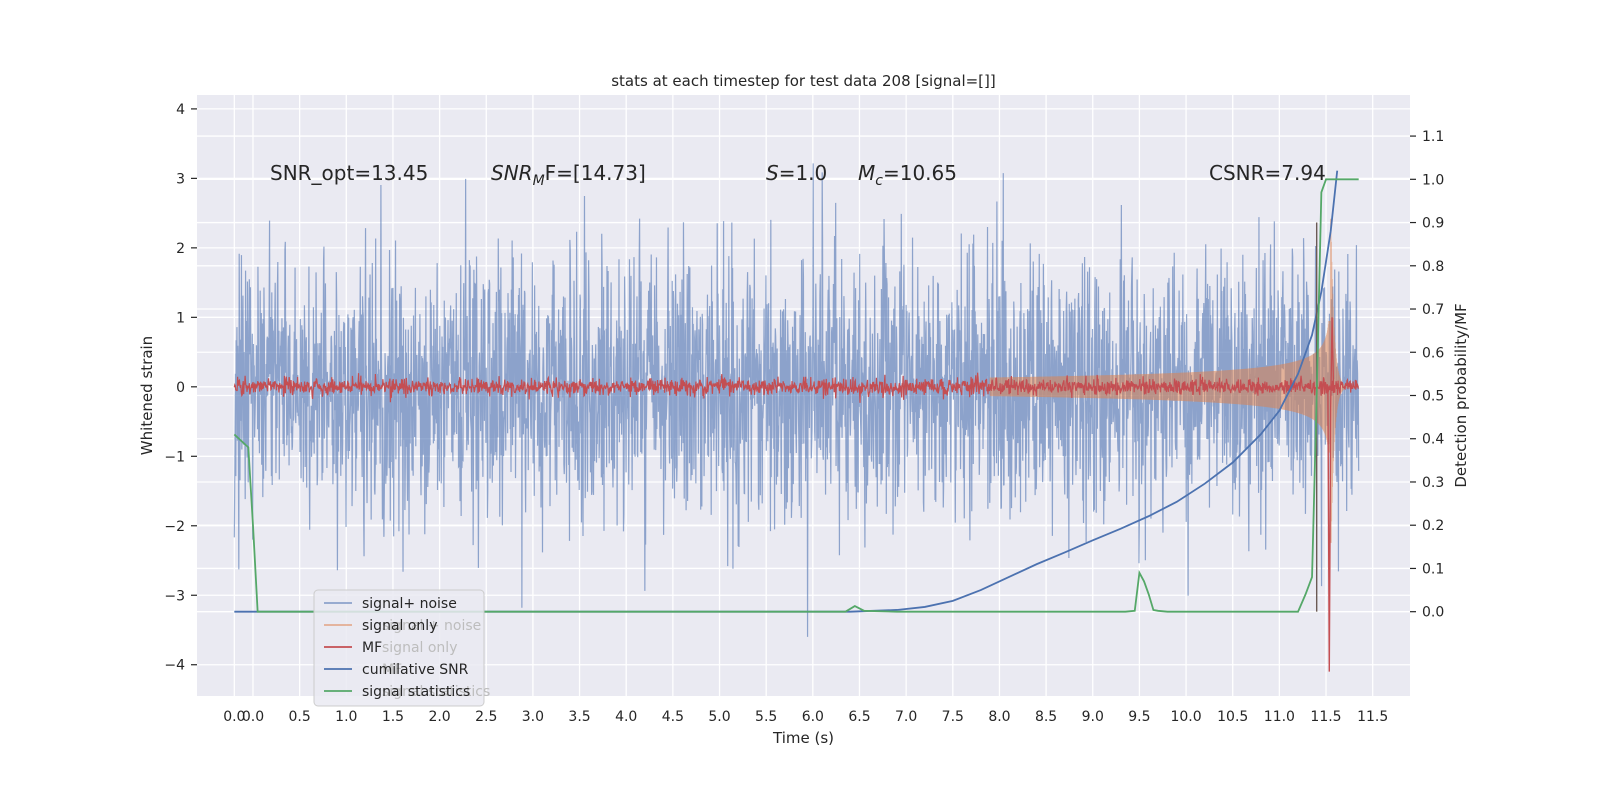 The height and width of the screenshot is (800, 1600). I want to click on y-tick-label: −4, so click(174, 666).